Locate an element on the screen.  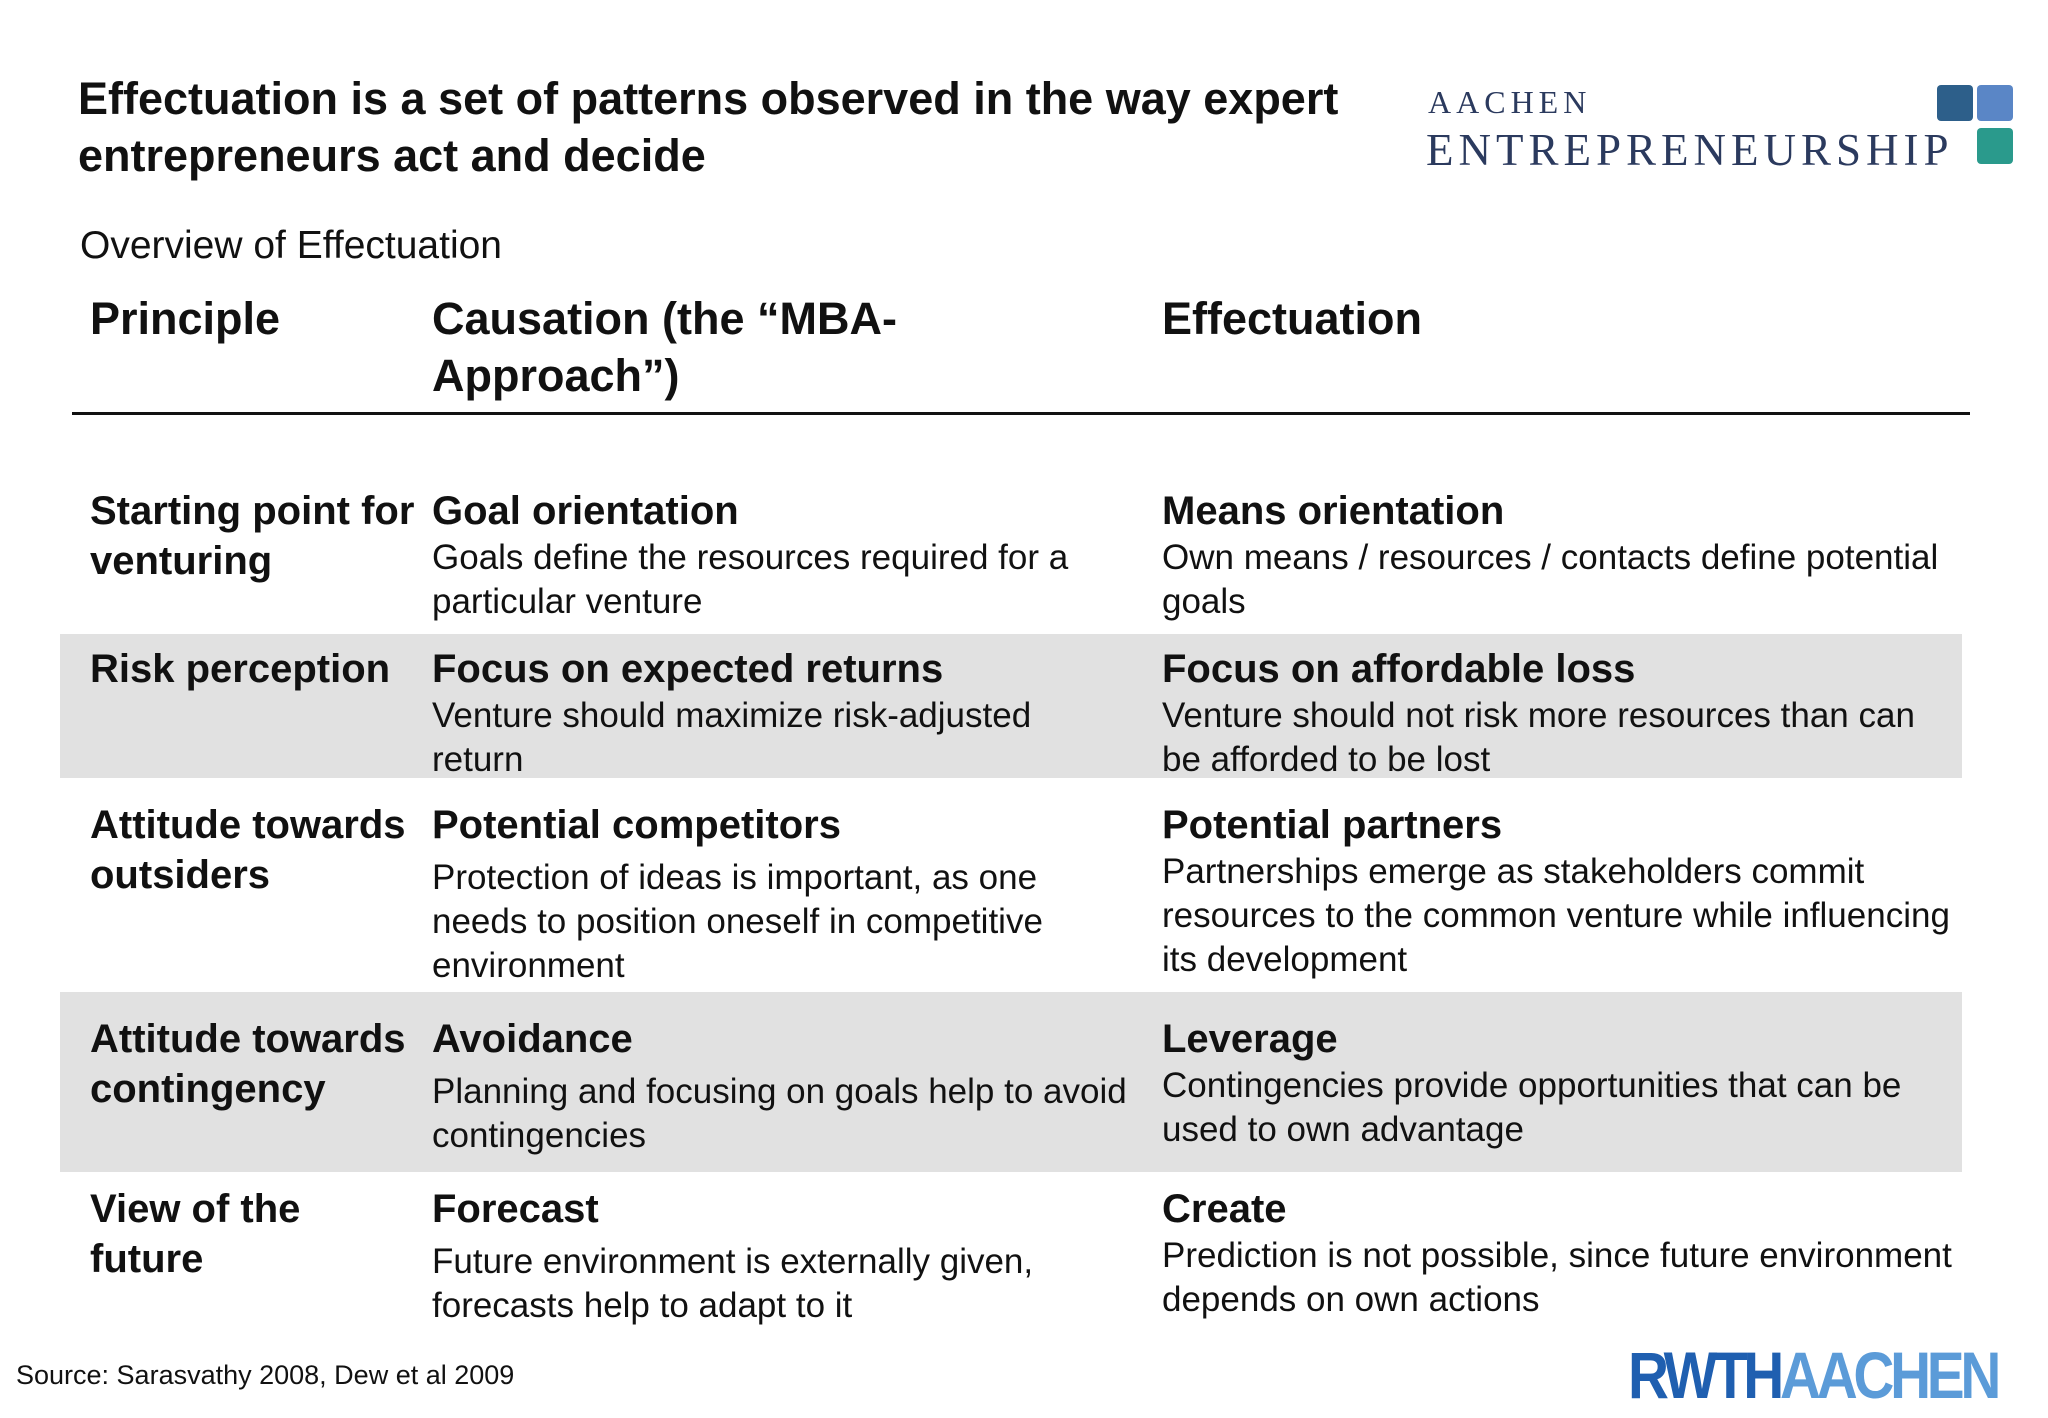
effectuation-title: Means orientation is located at coordinates (1333, 511).